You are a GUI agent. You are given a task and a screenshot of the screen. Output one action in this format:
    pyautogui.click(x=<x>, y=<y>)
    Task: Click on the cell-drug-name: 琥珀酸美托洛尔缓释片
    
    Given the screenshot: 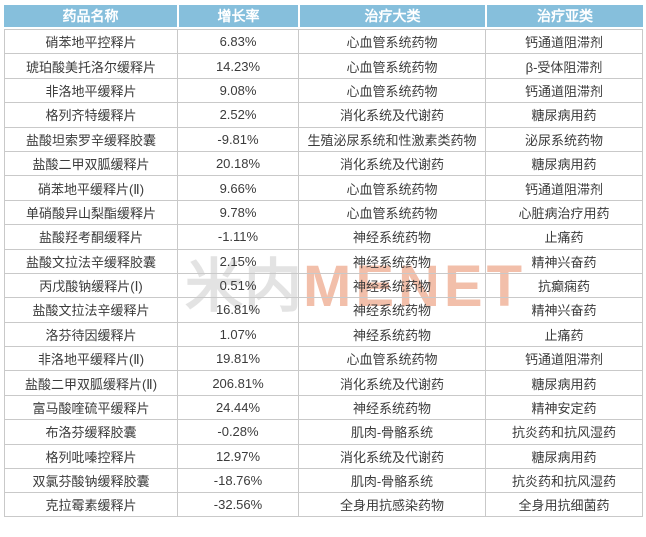 What is the action you would take?
    pyautogui.click(x=90, y=65)
    